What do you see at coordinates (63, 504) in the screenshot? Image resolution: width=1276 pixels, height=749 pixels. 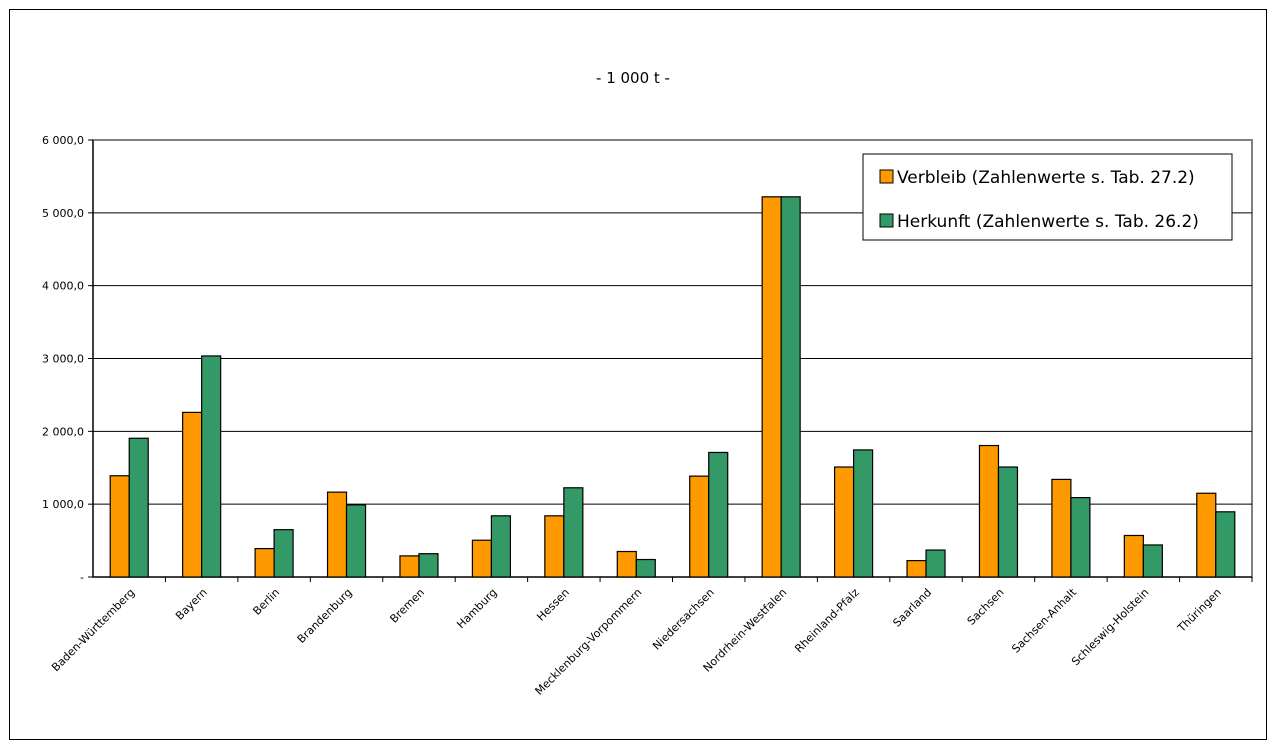 I see `y-tick-label: 1 000,0` at bounding box center [63, 504].